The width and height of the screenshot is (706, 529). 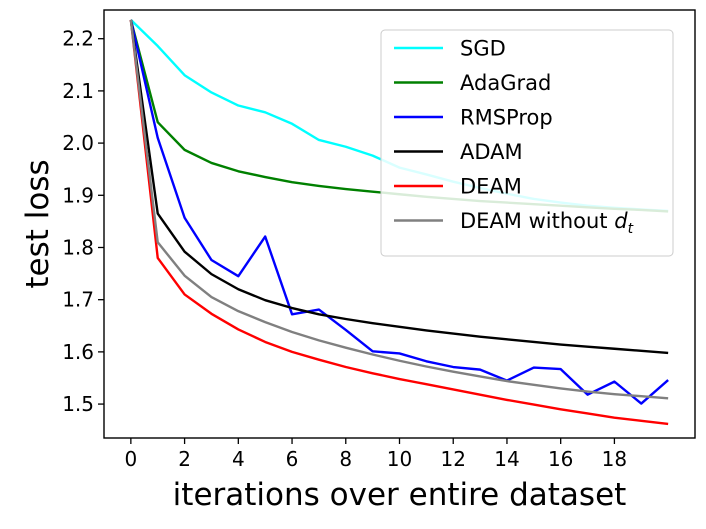 What do you see at coordinates (78, 300) in the screenshot?
I see `y-tick-label: 1.7` at bounding box center [78, 300].